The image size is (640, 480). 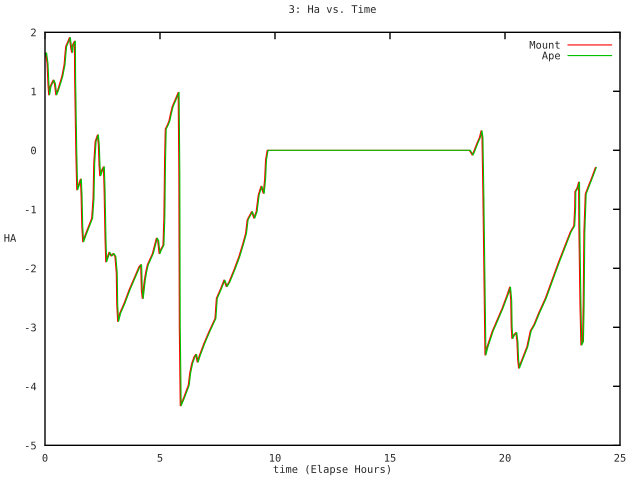 I want to click on y-tick-label: -4, so click(x=31, y=386).